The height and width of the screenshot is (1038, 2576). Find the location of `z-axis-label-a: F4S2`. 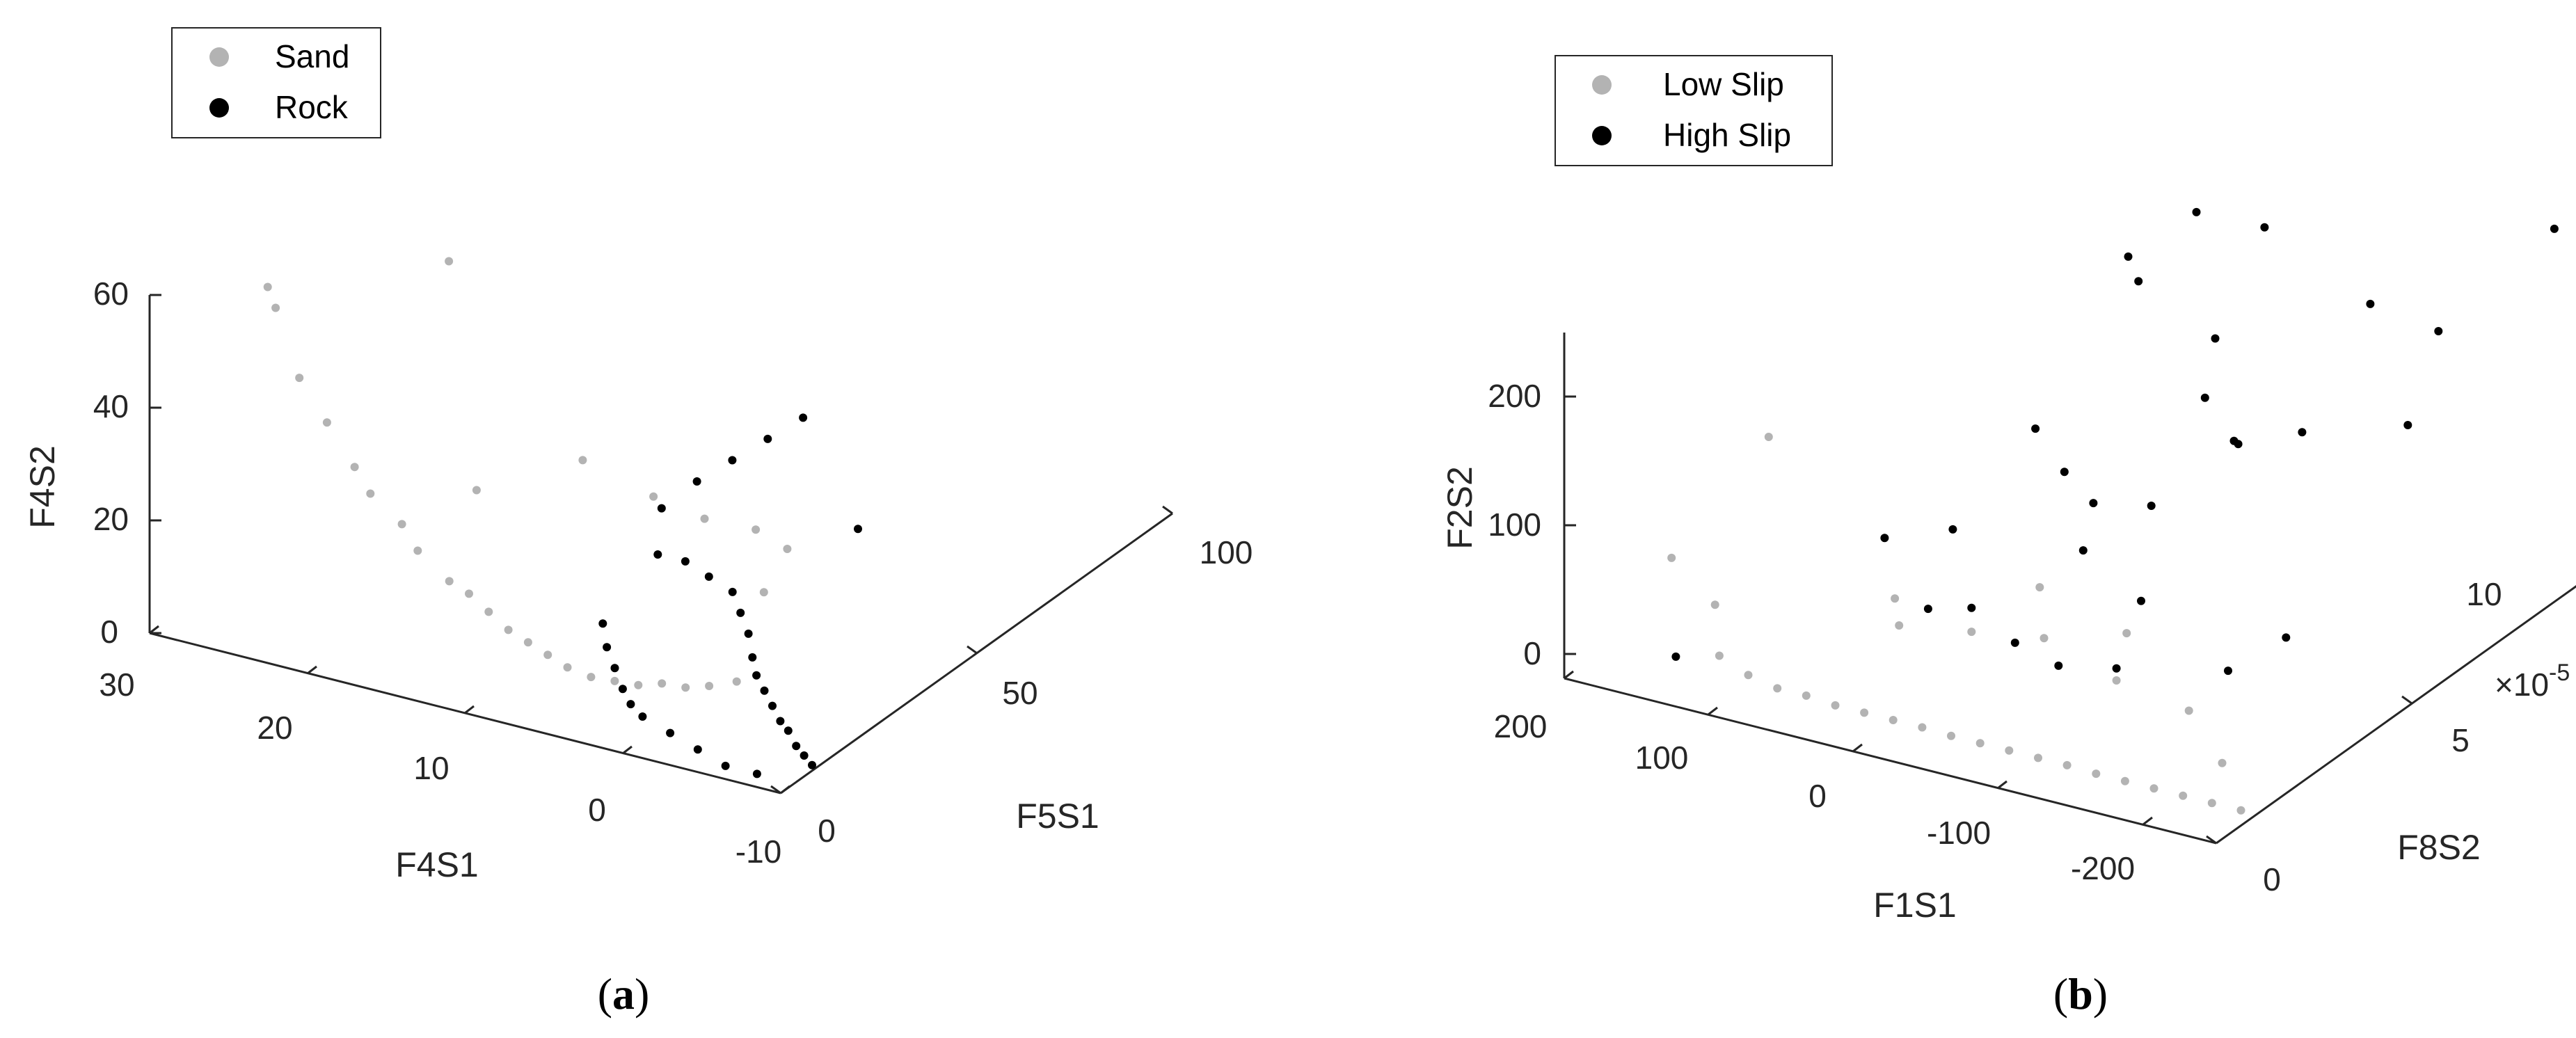

z-axis-label-a: F4S2 is located at coordinates (42, 487).